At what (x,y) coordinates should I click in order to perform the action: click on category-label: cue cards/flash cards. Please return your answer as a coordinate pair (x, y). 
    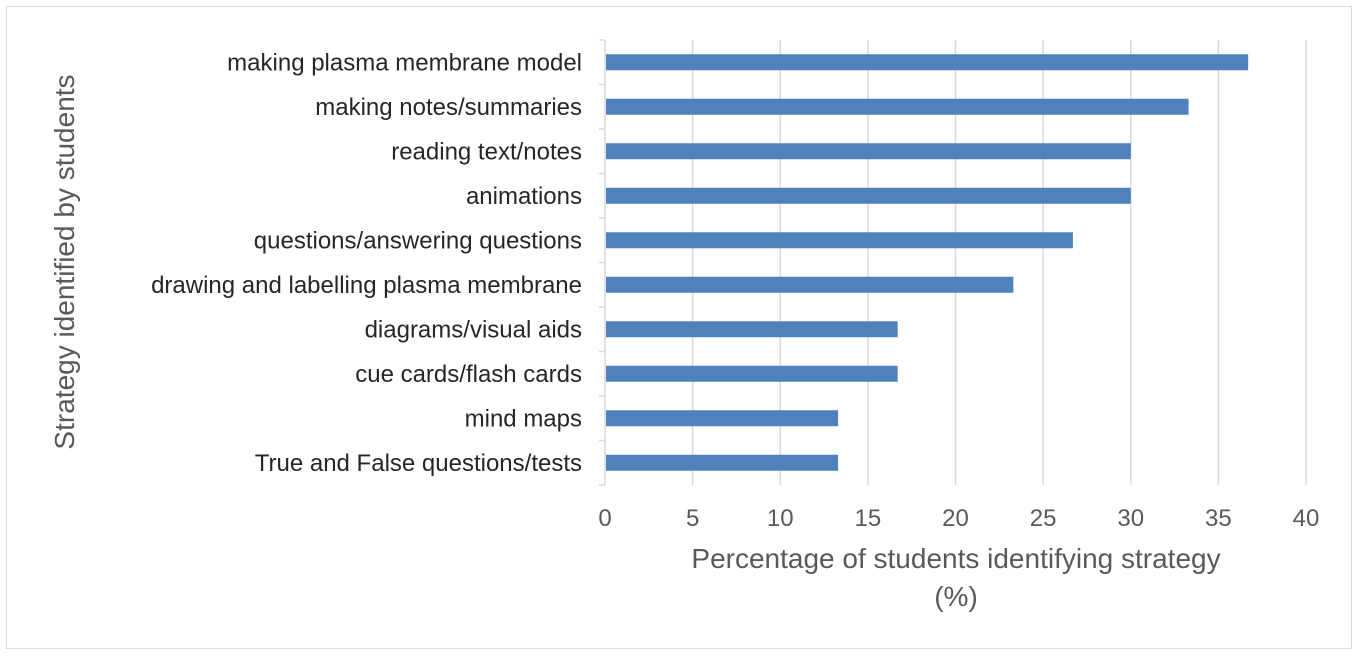
    Looking at the image, I should click on (468, 374).